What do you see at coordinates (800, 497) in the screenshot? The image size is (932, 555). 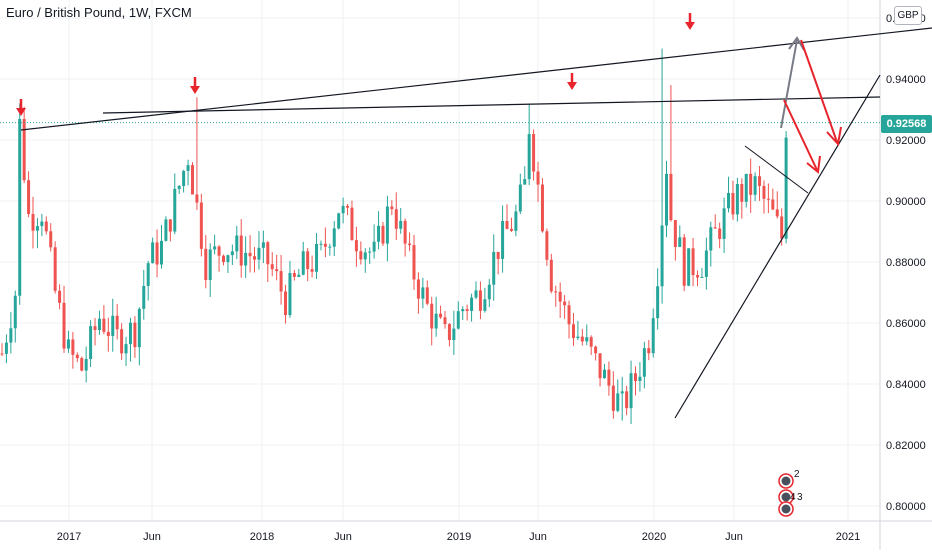 I see `event-marker-count: 3` at bounding box center [800, 497].